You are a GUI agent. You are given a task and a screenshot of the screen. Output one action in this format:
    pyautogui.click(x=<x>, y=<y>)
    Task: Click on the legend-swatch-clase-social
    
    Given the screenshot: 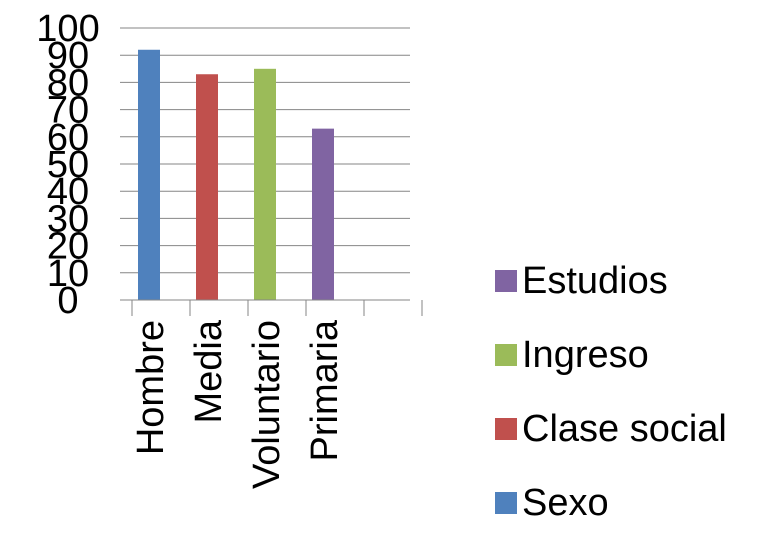 What is the action you would take?
    pyautogui.click(x=506, y=429)
    